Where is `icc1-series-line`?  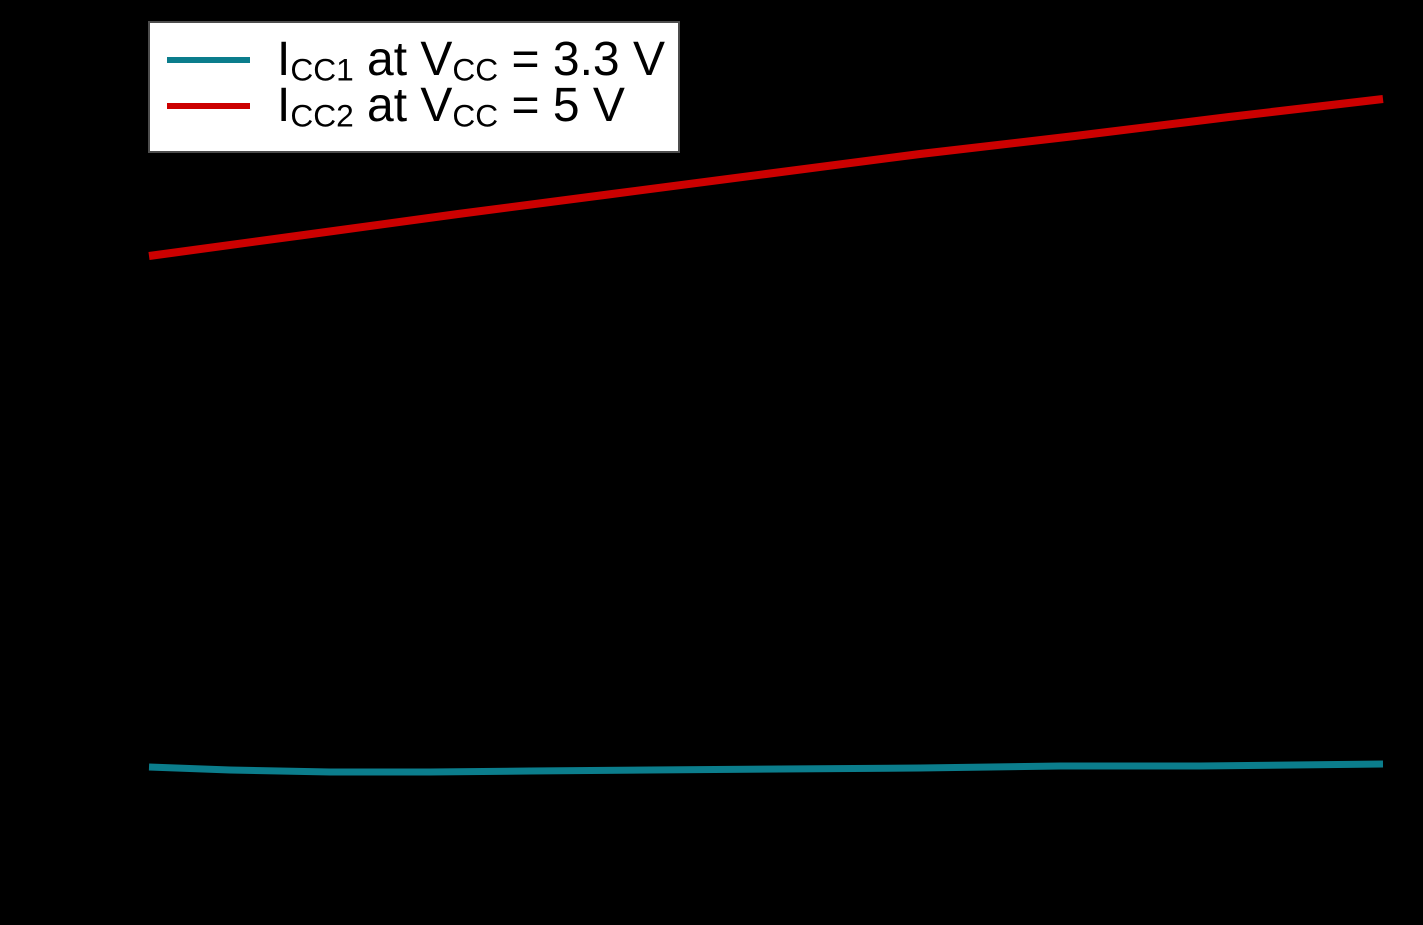
icc1-series-line is located at coordinates (766, 768).